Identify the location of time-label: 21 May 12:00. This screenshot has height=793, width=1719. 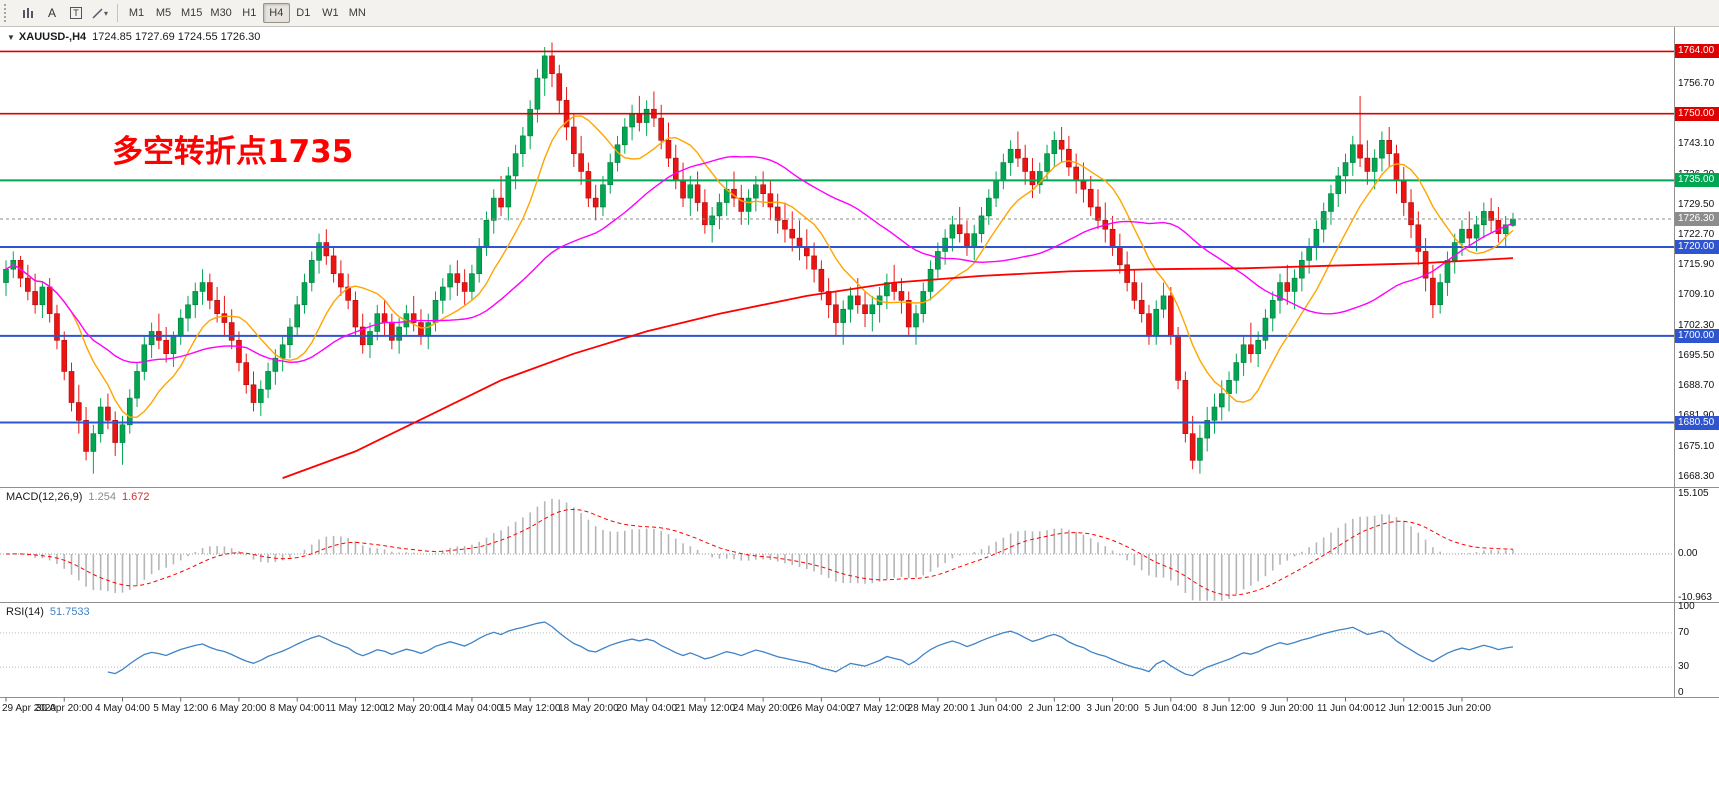
(705, 708).